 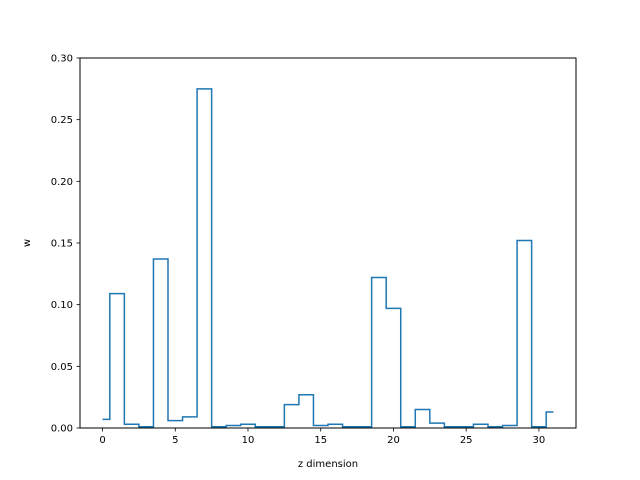 What do you see at coordinates (466, 440) in the screenshot?
I see `x-tick-label: 25` at bounding box center [466, 440].